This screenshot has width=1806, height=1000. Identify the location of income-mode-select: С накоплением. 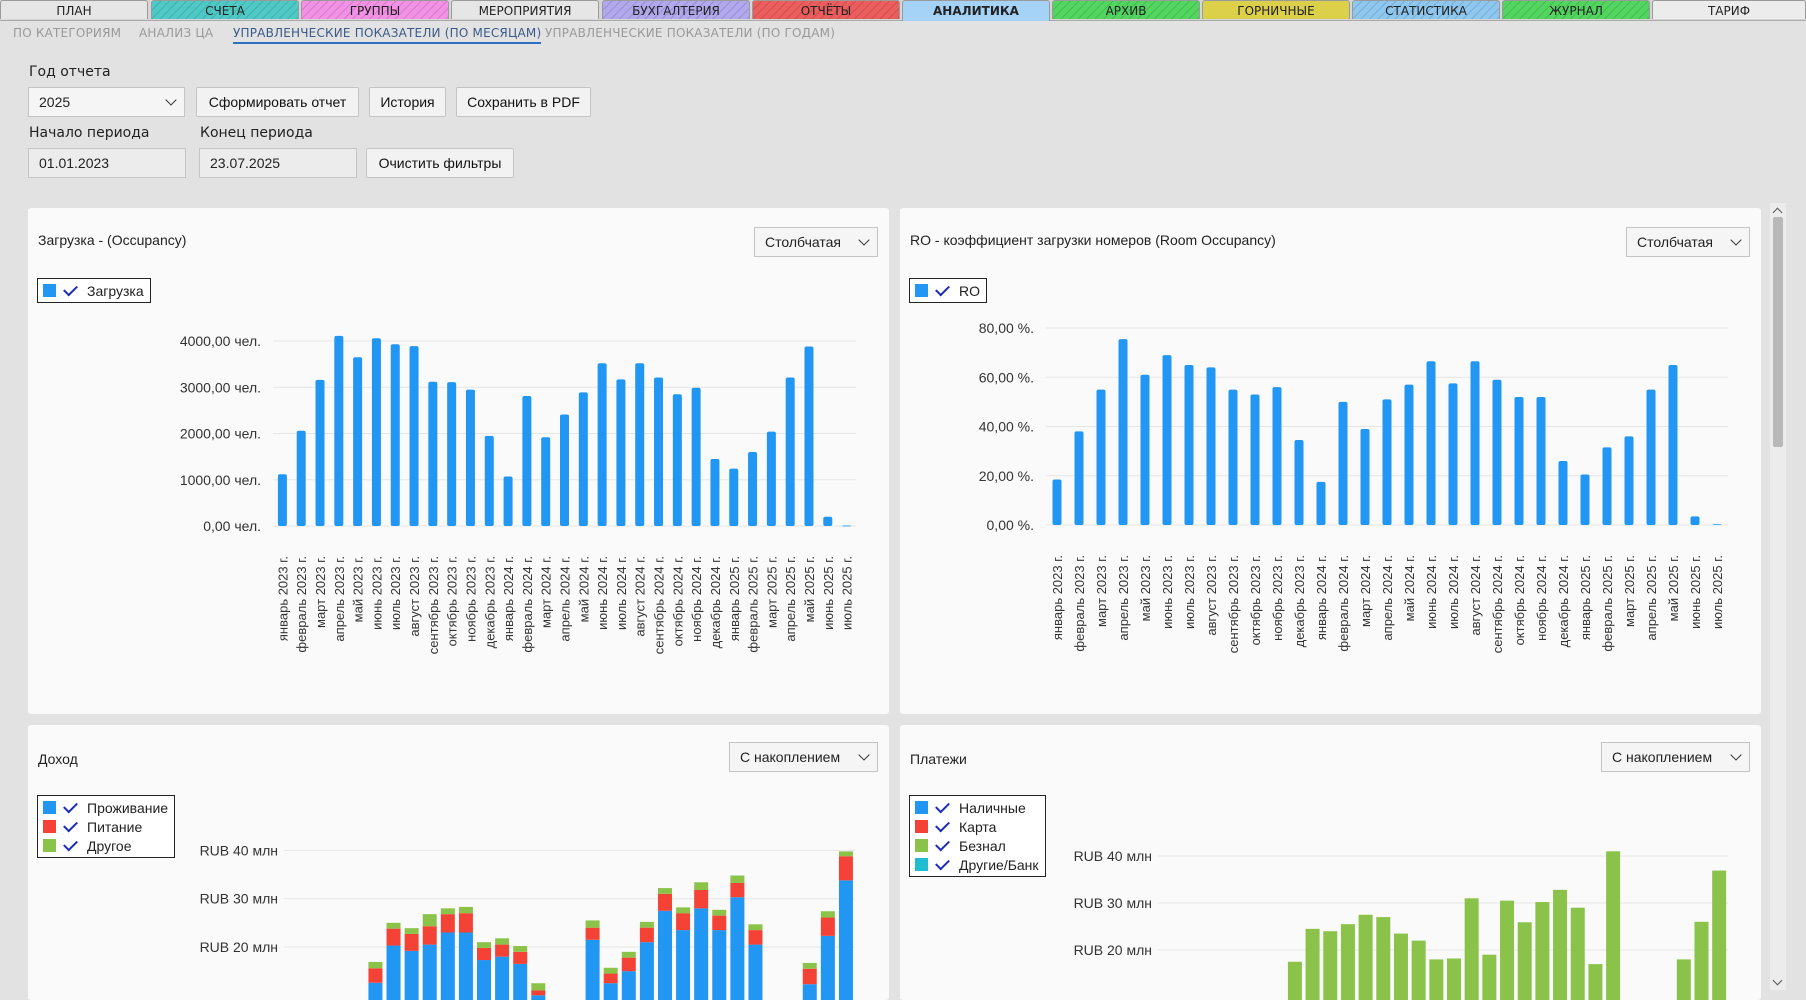
(803, 757).